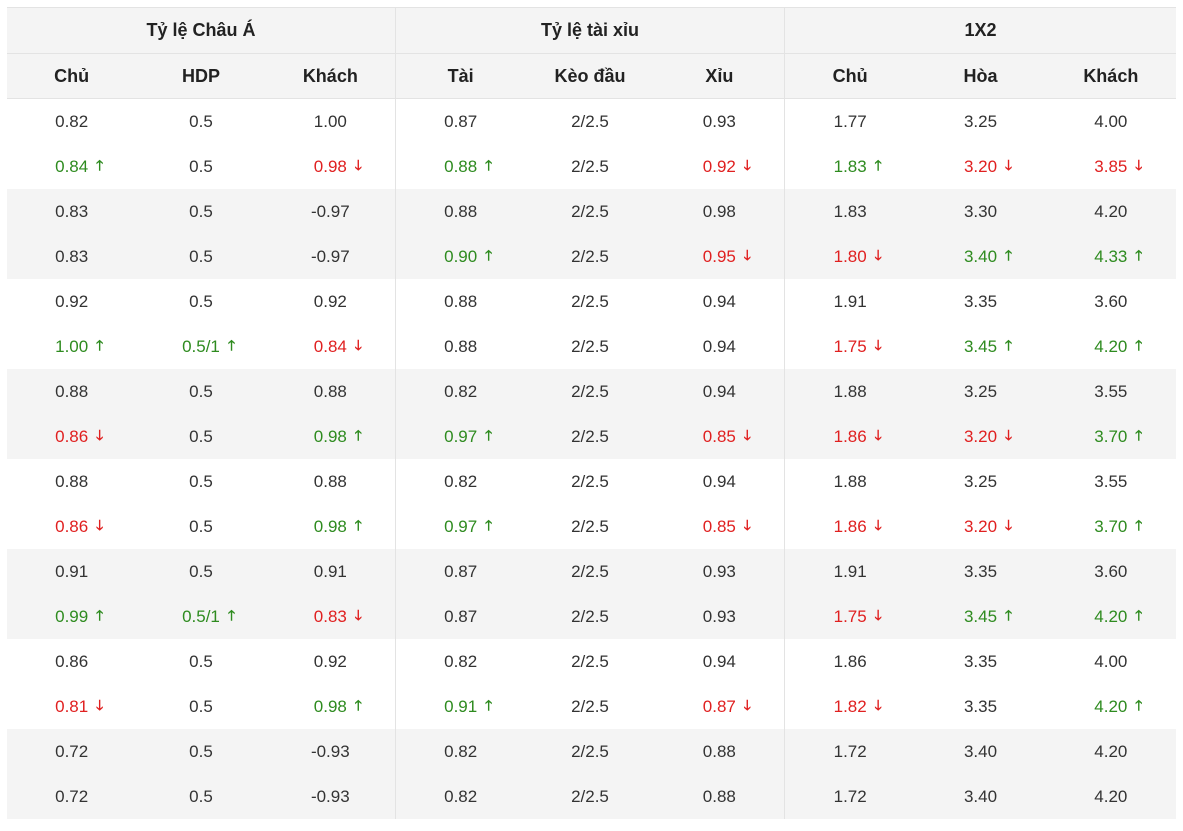 This screenshot has height=831, width=1183. What do you see at coordinates (461, 796) in the screenshot?
I see `odds-value: 0.82` at bounding box center [461, 796].